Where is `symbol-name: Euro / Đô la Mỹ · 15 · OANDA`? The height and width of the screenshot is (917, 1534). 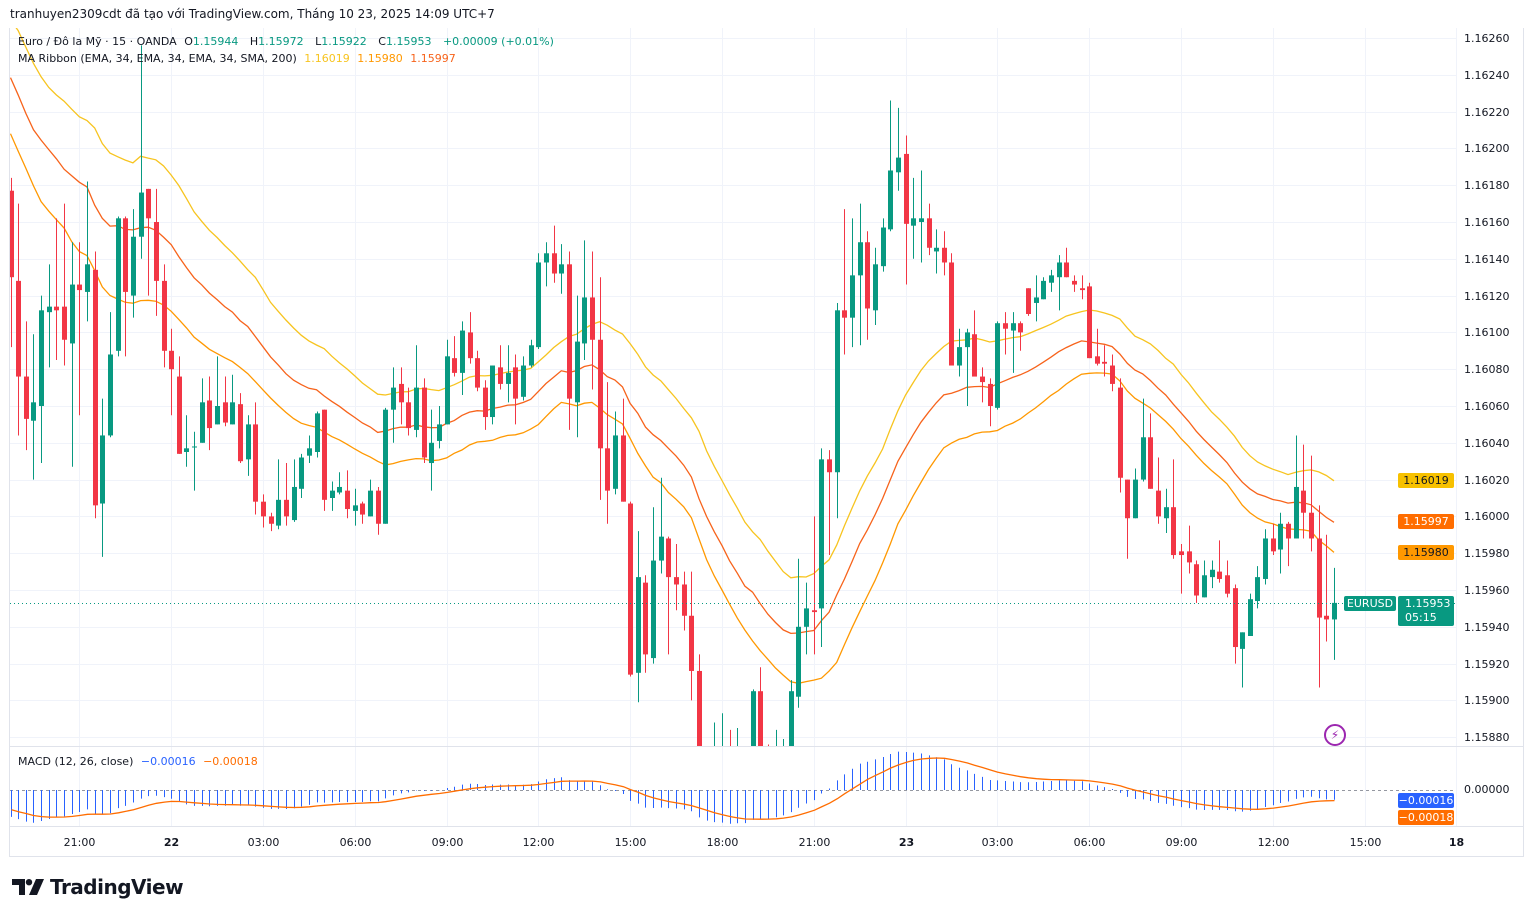
symbol-name: Euro / Đô la Mỹ · 15 · OANDA is located at coordinates (97, 41).